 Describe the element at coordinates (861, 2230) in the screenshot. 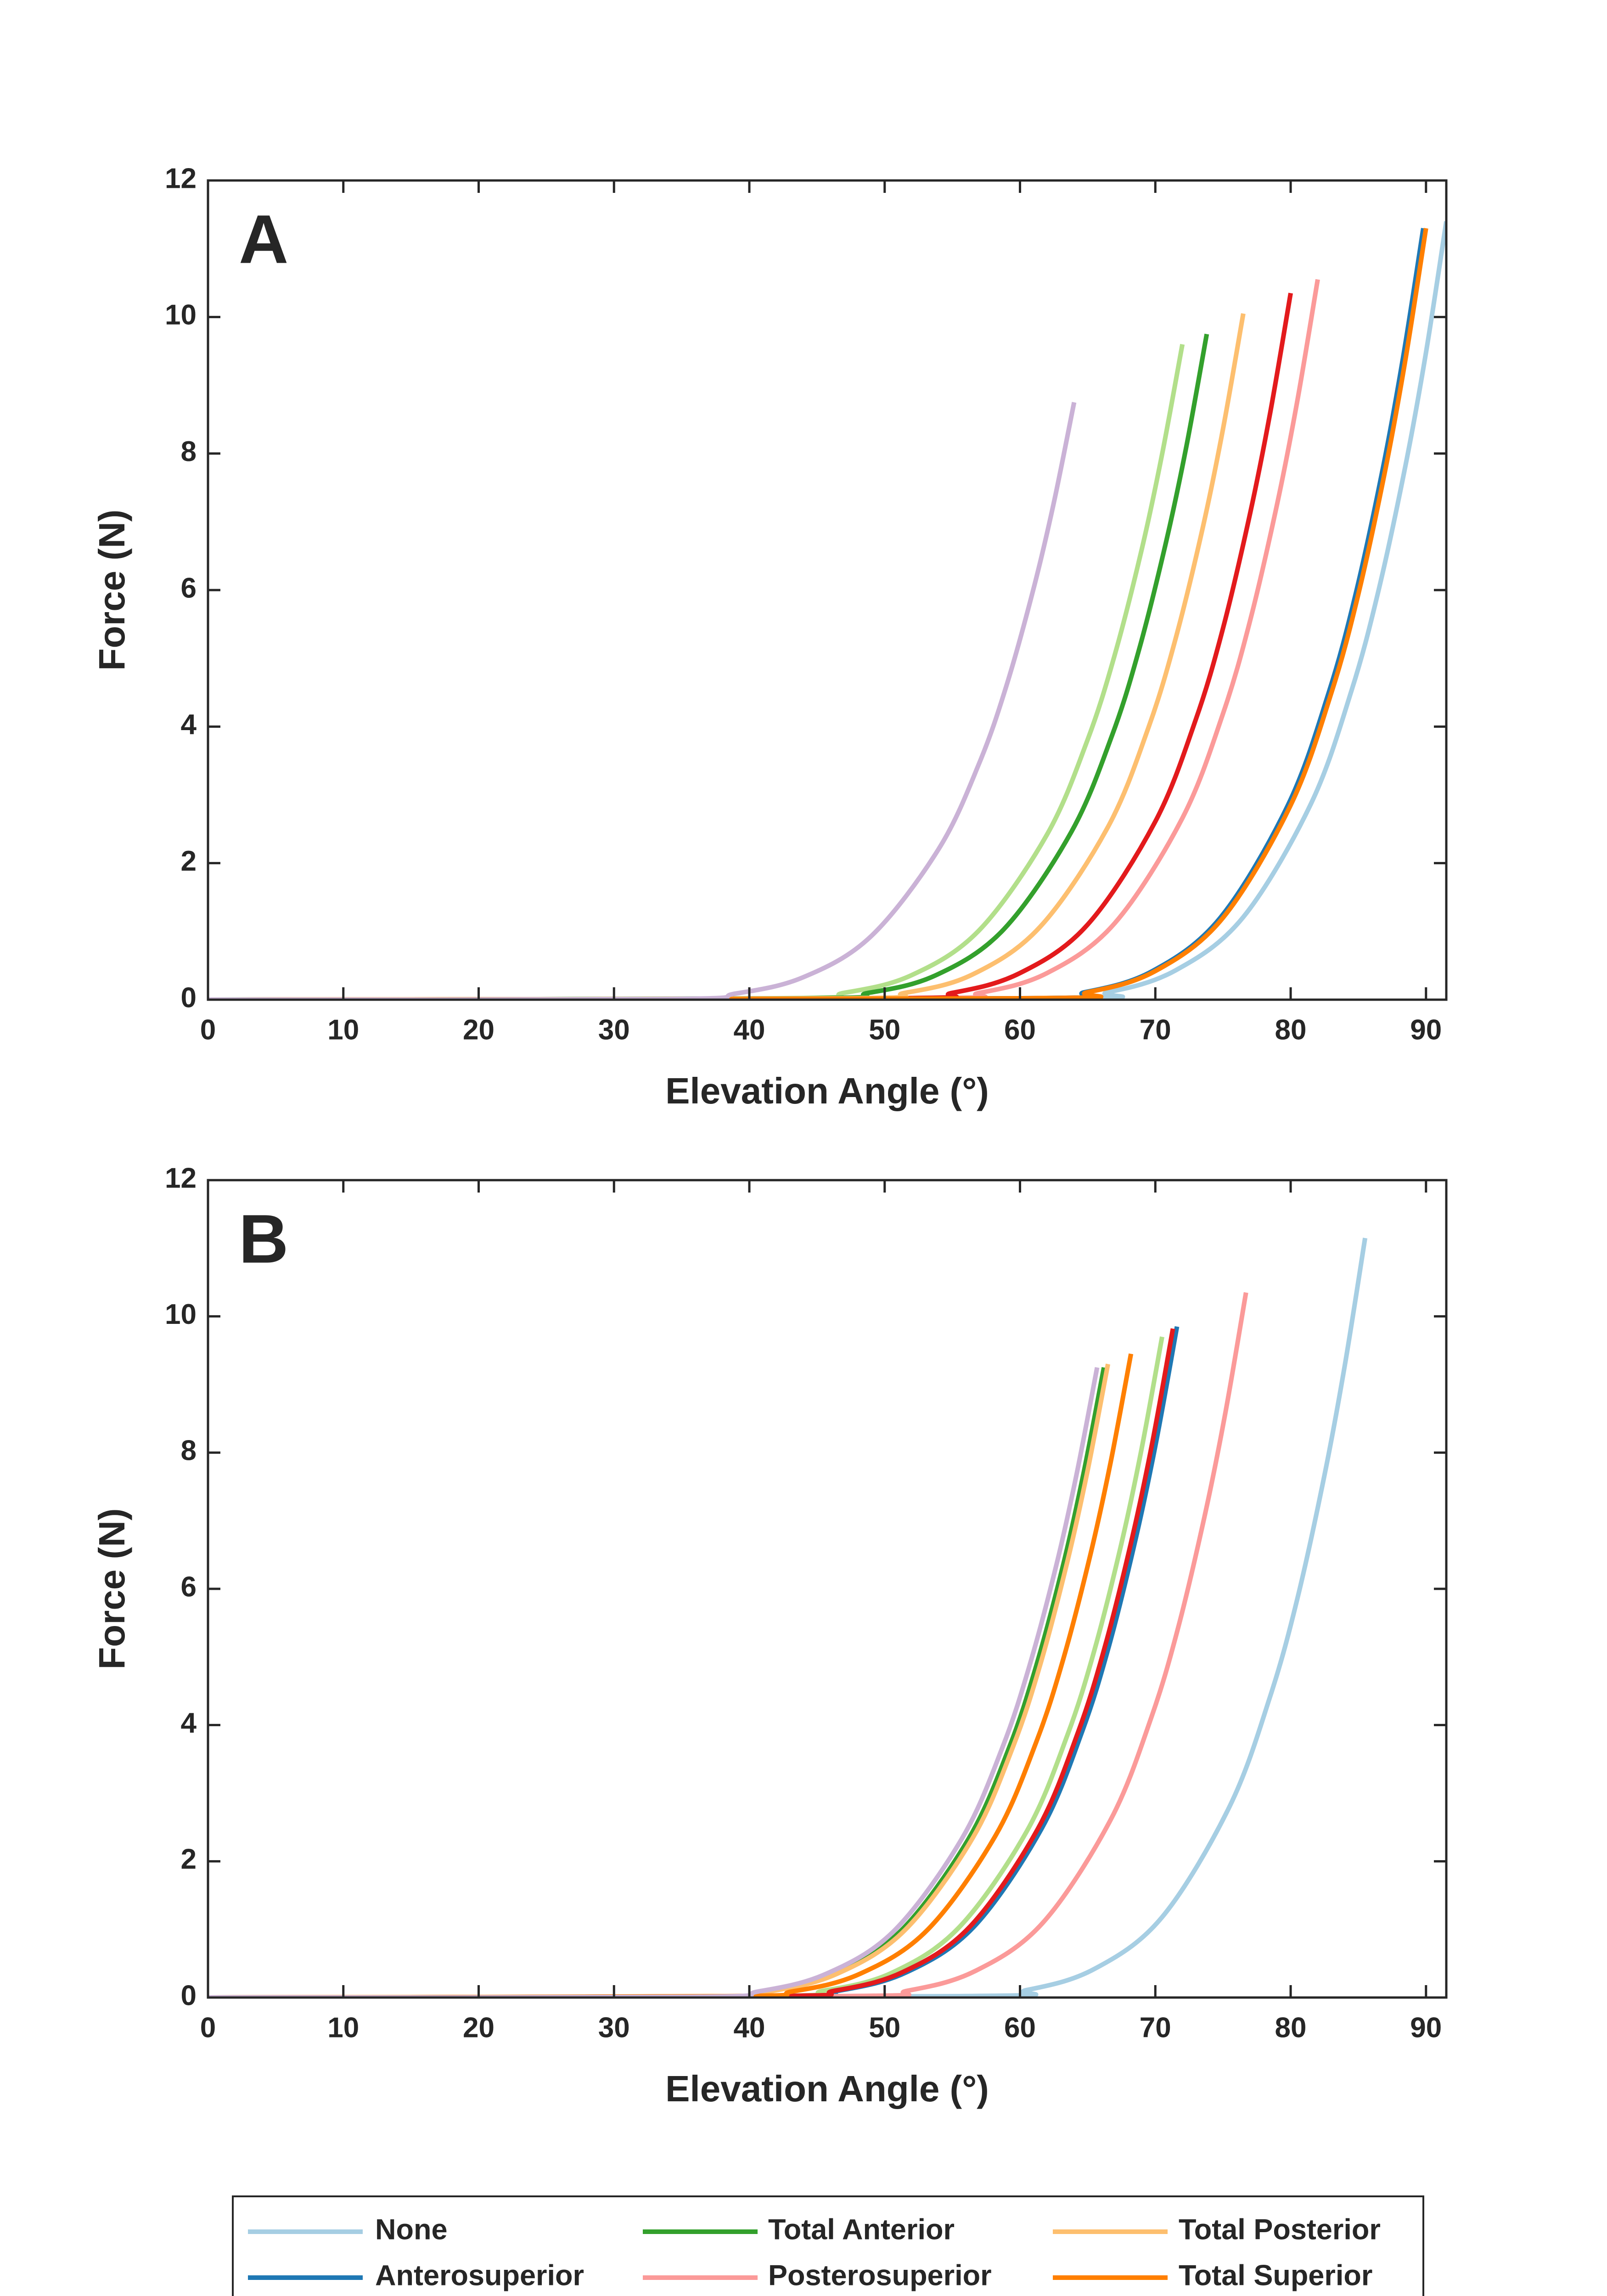

I see `legend-label: Total Anterior` at that location.